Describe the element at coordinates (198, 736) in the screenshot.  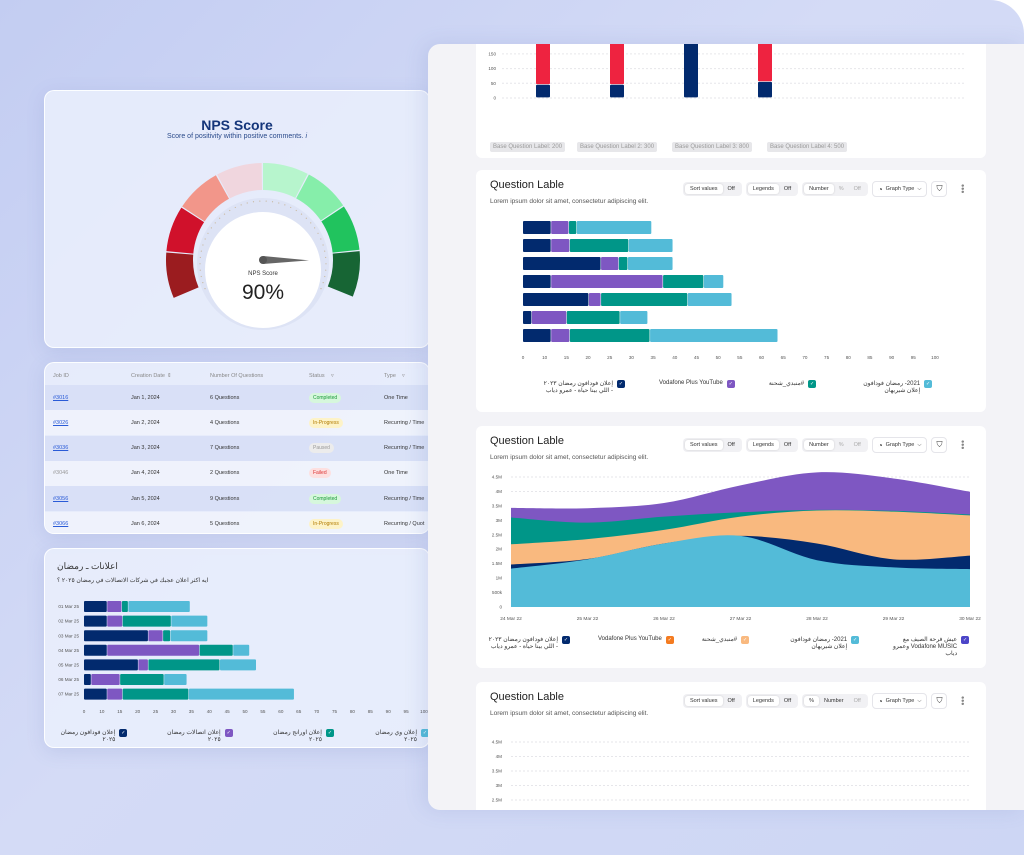
I see `legend-item: ✓ إعلان اتصالات رمضان ٢٠٢٥` at that location.